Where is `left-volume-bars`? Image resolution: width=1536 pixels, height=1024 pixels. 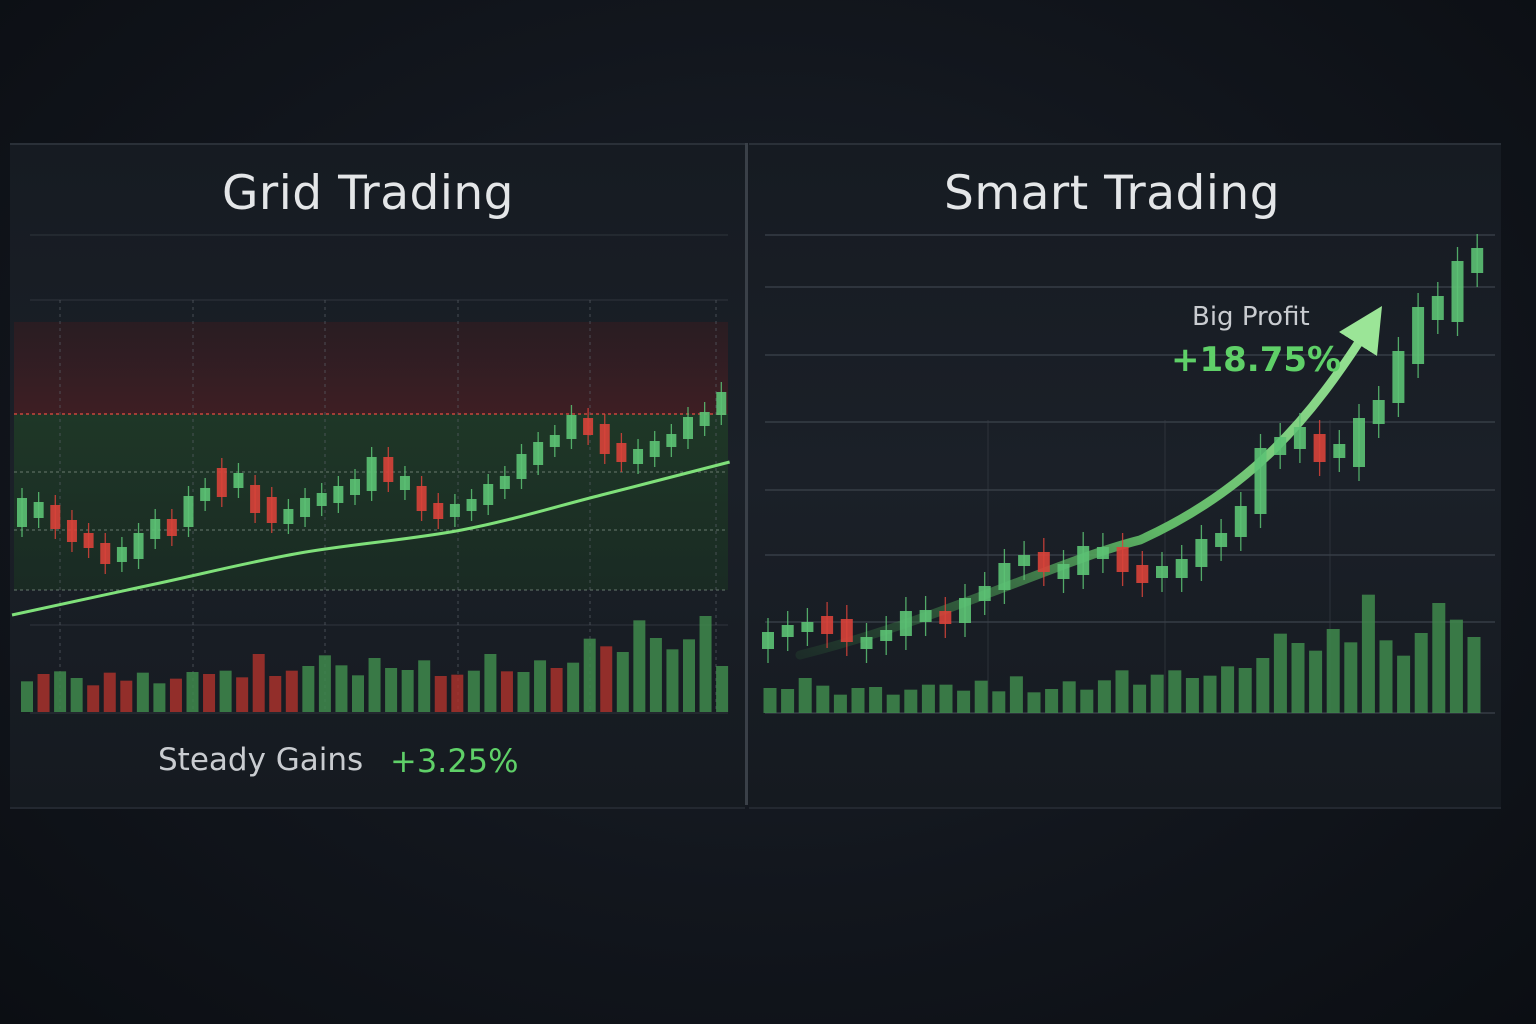 left-volume-bars is located at coordinates (375, 664).